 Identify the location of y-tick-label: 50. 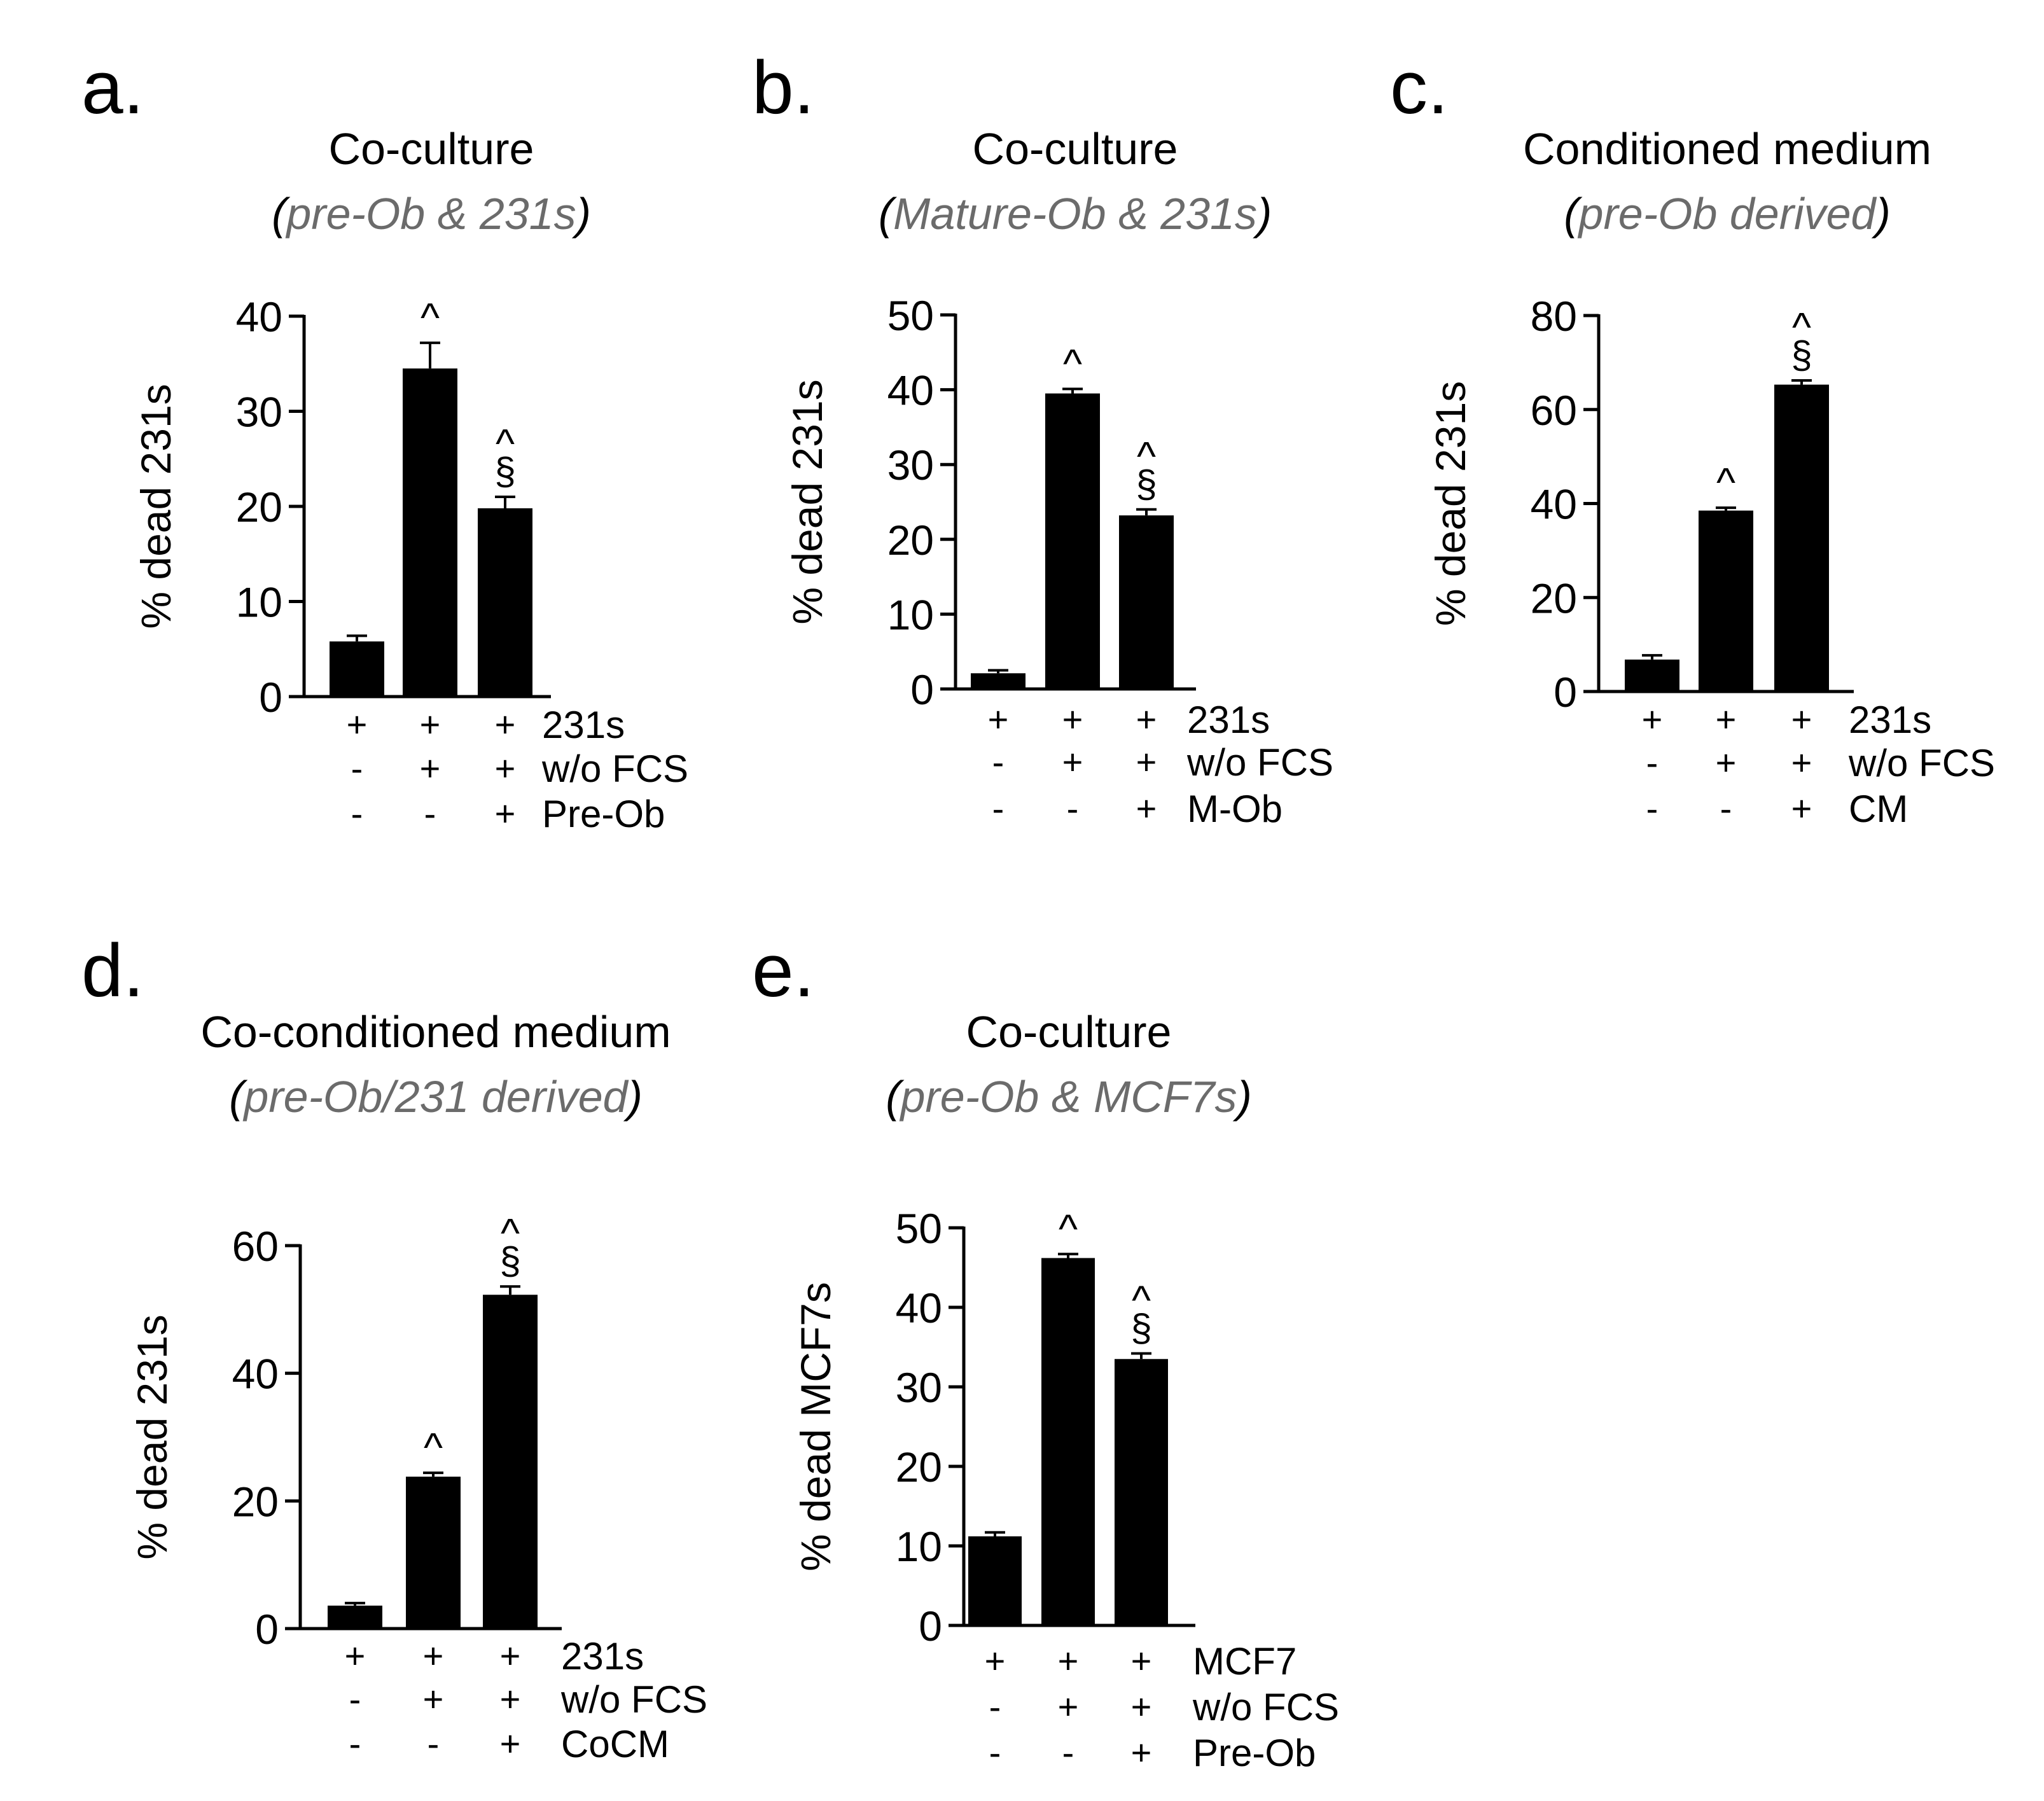
(910, 315).